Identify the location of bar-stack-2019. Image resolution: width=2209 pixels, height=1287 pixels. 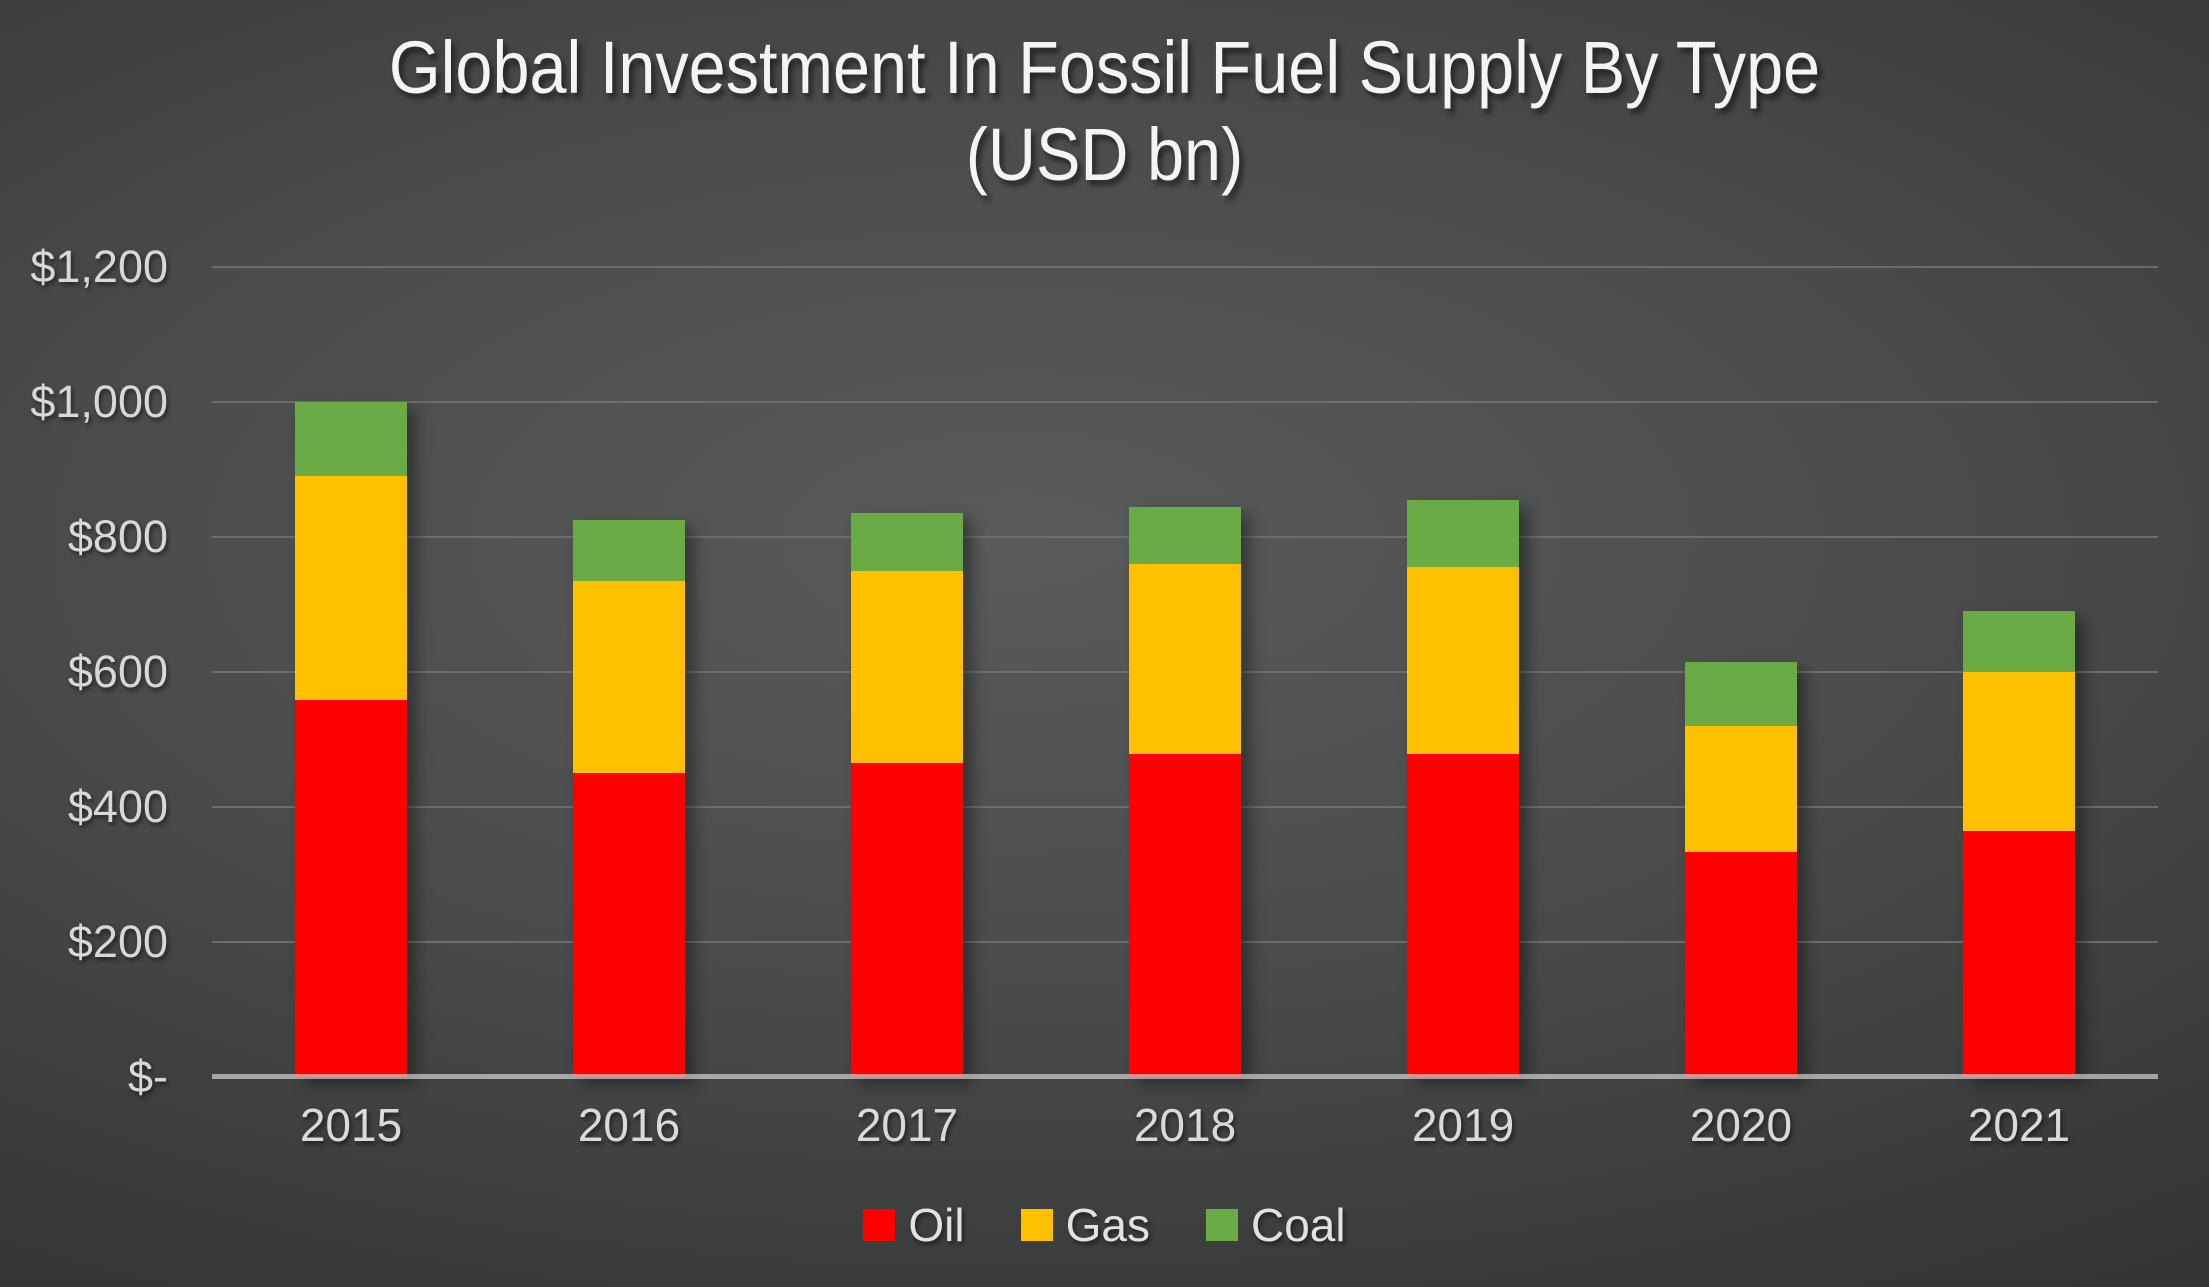
(1463, 788).